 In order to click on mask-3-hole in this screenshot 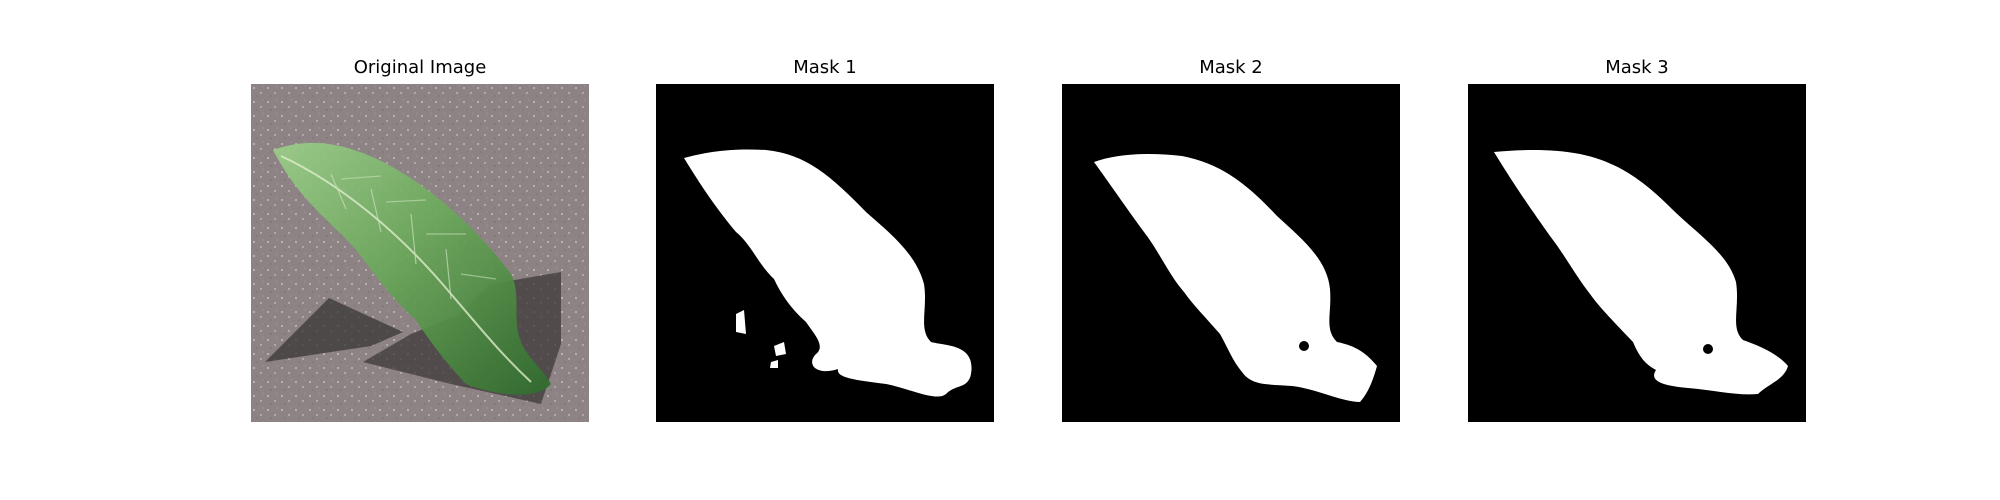, I will do `click(1708, 349)`.